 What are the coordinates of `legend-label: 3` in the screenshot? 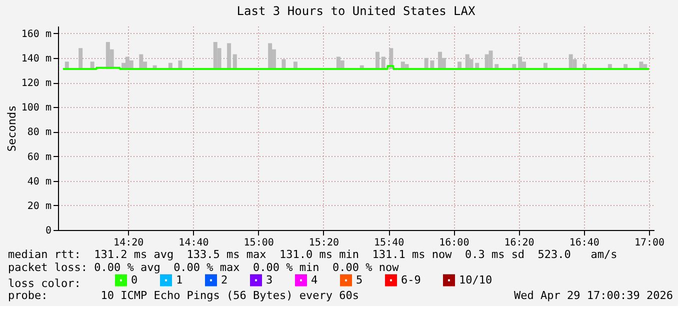 It's located at (269, 279).